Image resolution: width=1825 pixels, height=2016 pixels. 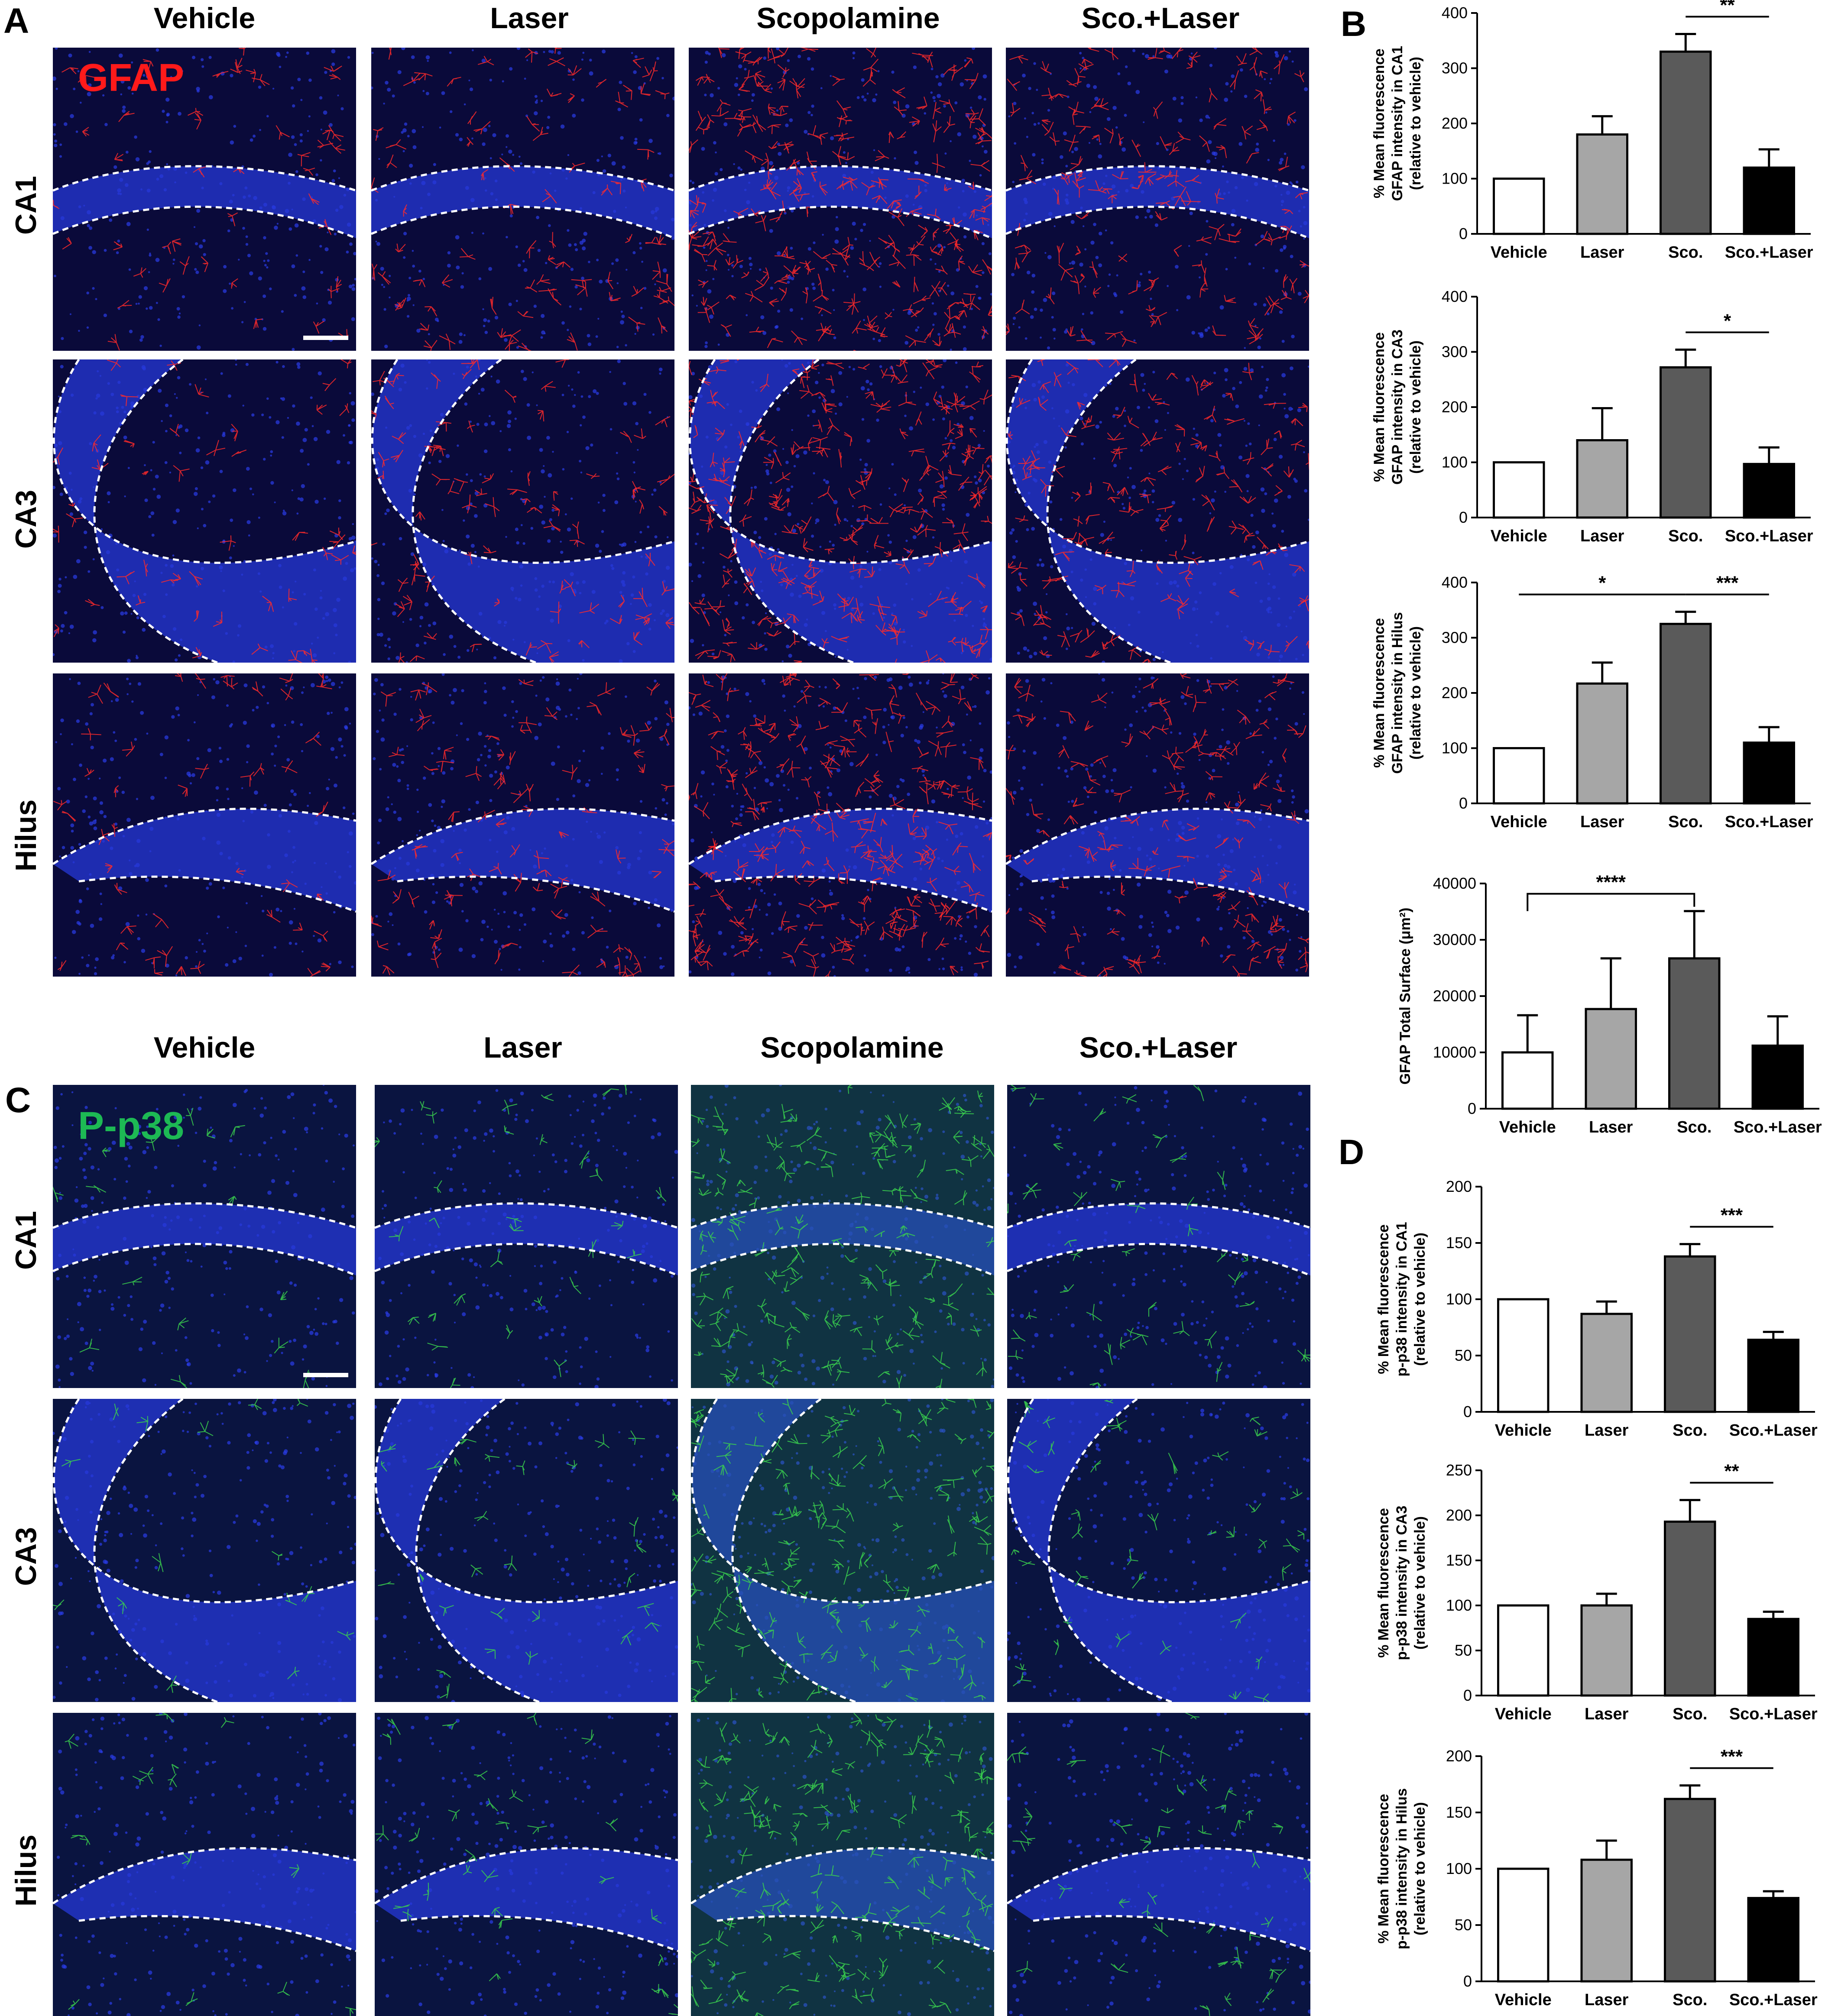 I want to click on marker-label-gfap: GFAP, so click(x=131, y=77).